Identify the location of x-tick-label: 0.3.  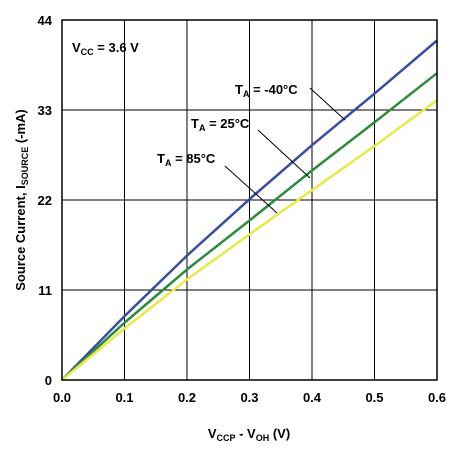
(249, 397).